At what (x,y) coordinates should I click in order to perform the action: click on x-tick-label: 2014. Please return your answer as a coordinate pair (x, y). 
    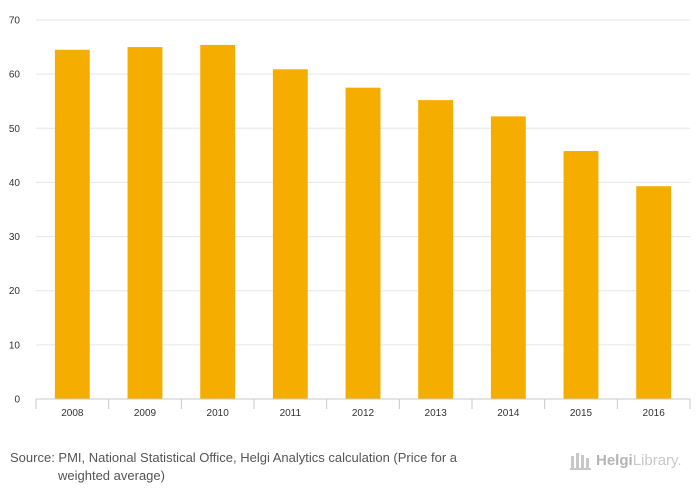
    Looking at the image, I should click on (508, 413).